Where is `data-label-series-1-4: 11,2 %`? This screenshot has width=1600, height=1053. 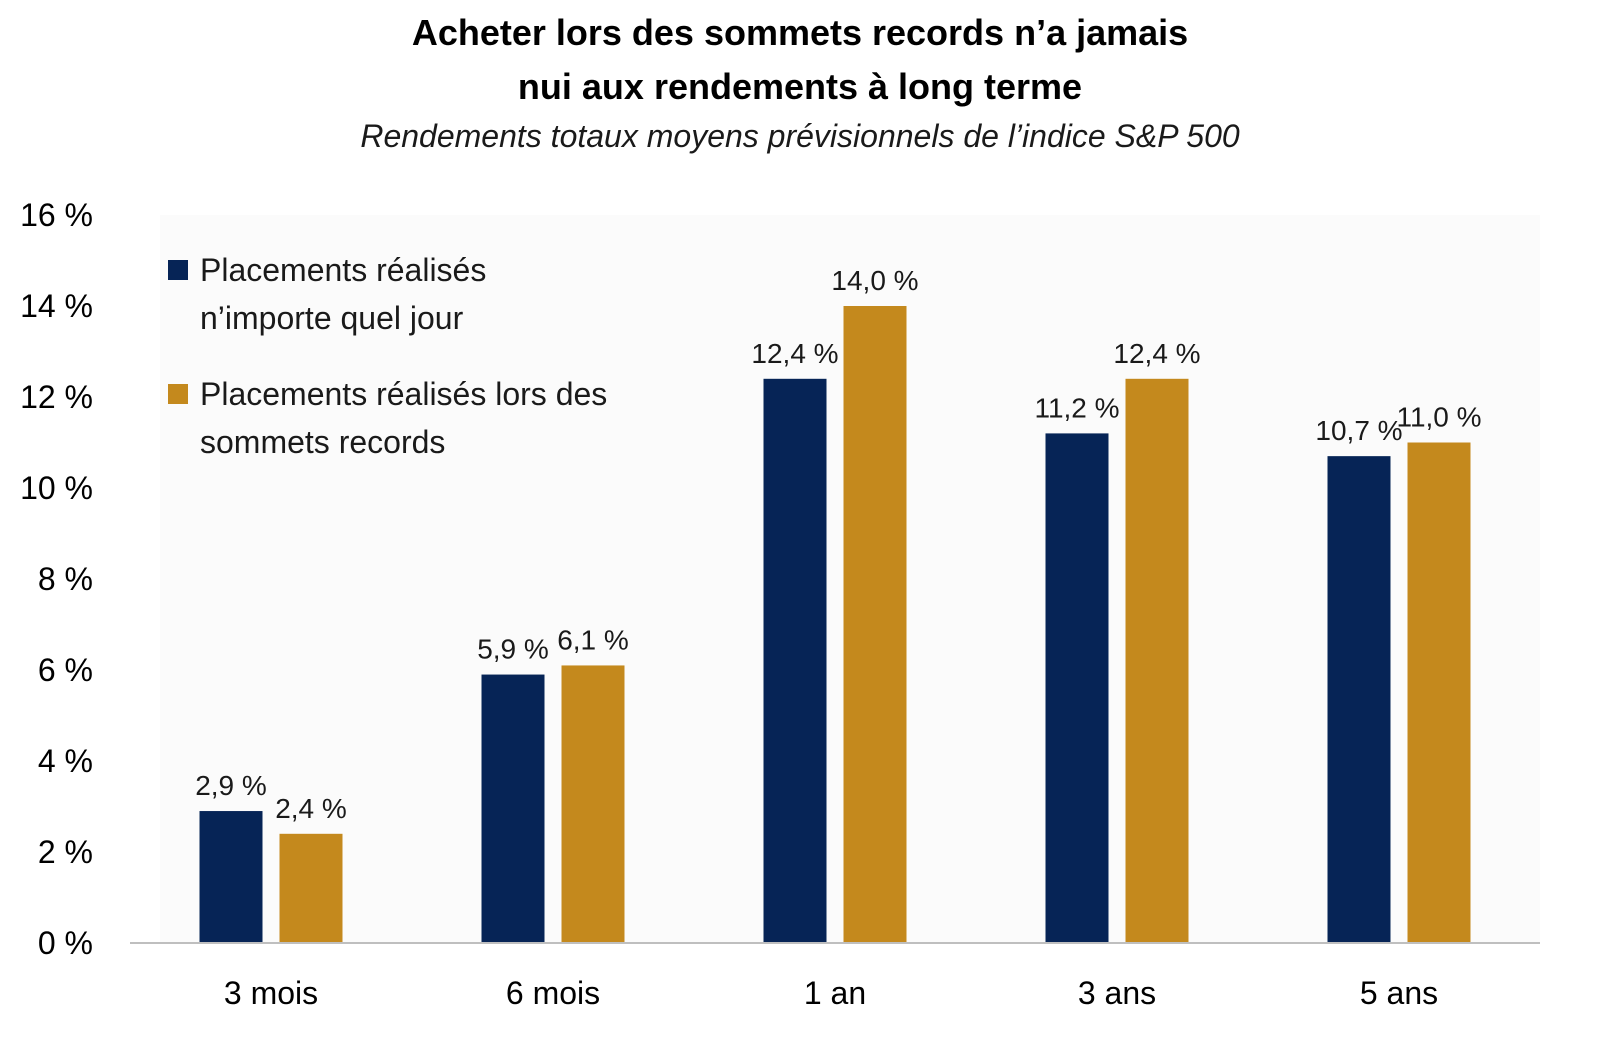
data-label-series-1-4: 11,2 % is located at coordinates (1076, 407).